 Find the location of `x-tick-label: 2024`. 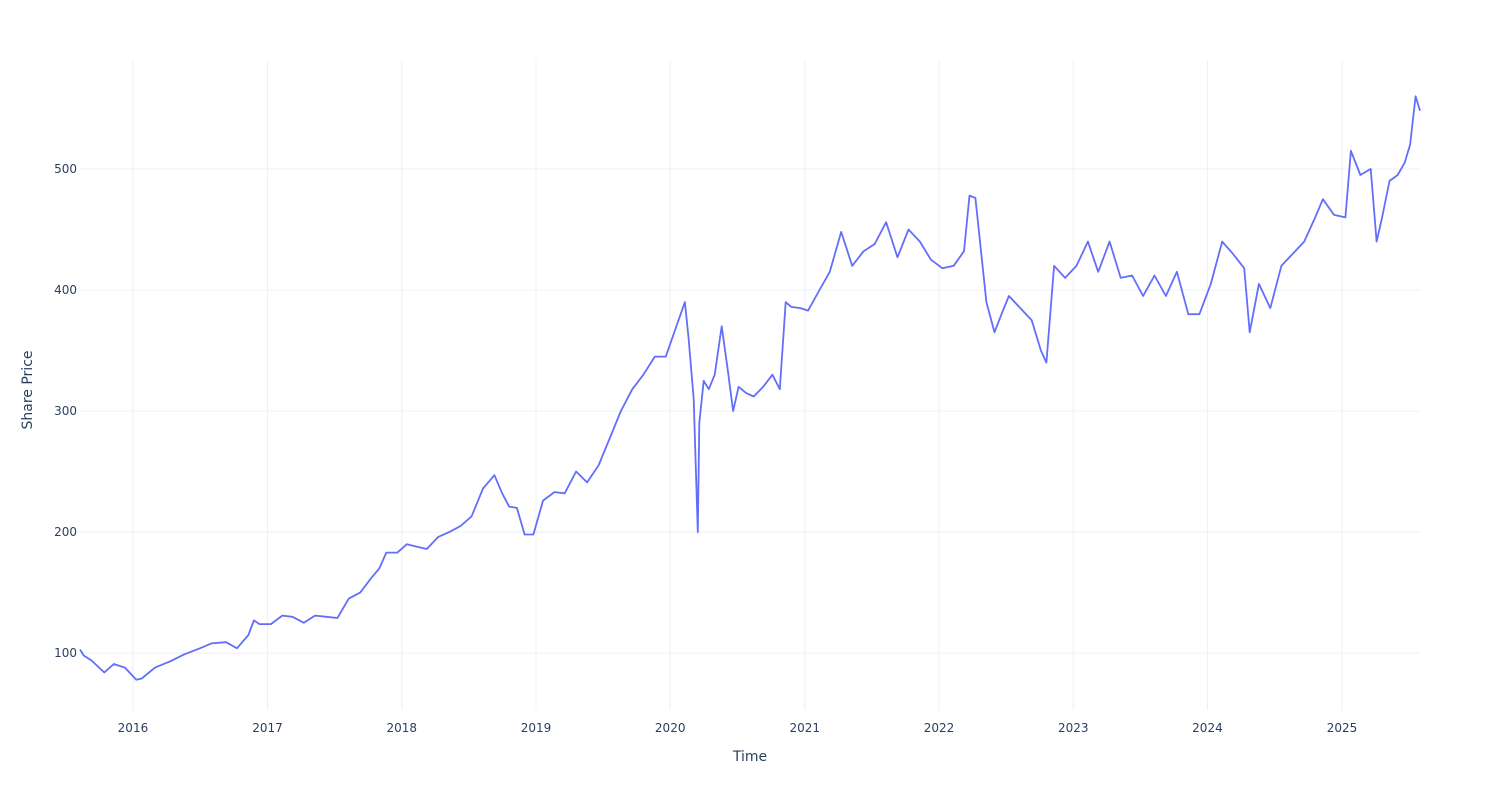

x-tick-label: 2024 is located at coordinates (1207, 728).